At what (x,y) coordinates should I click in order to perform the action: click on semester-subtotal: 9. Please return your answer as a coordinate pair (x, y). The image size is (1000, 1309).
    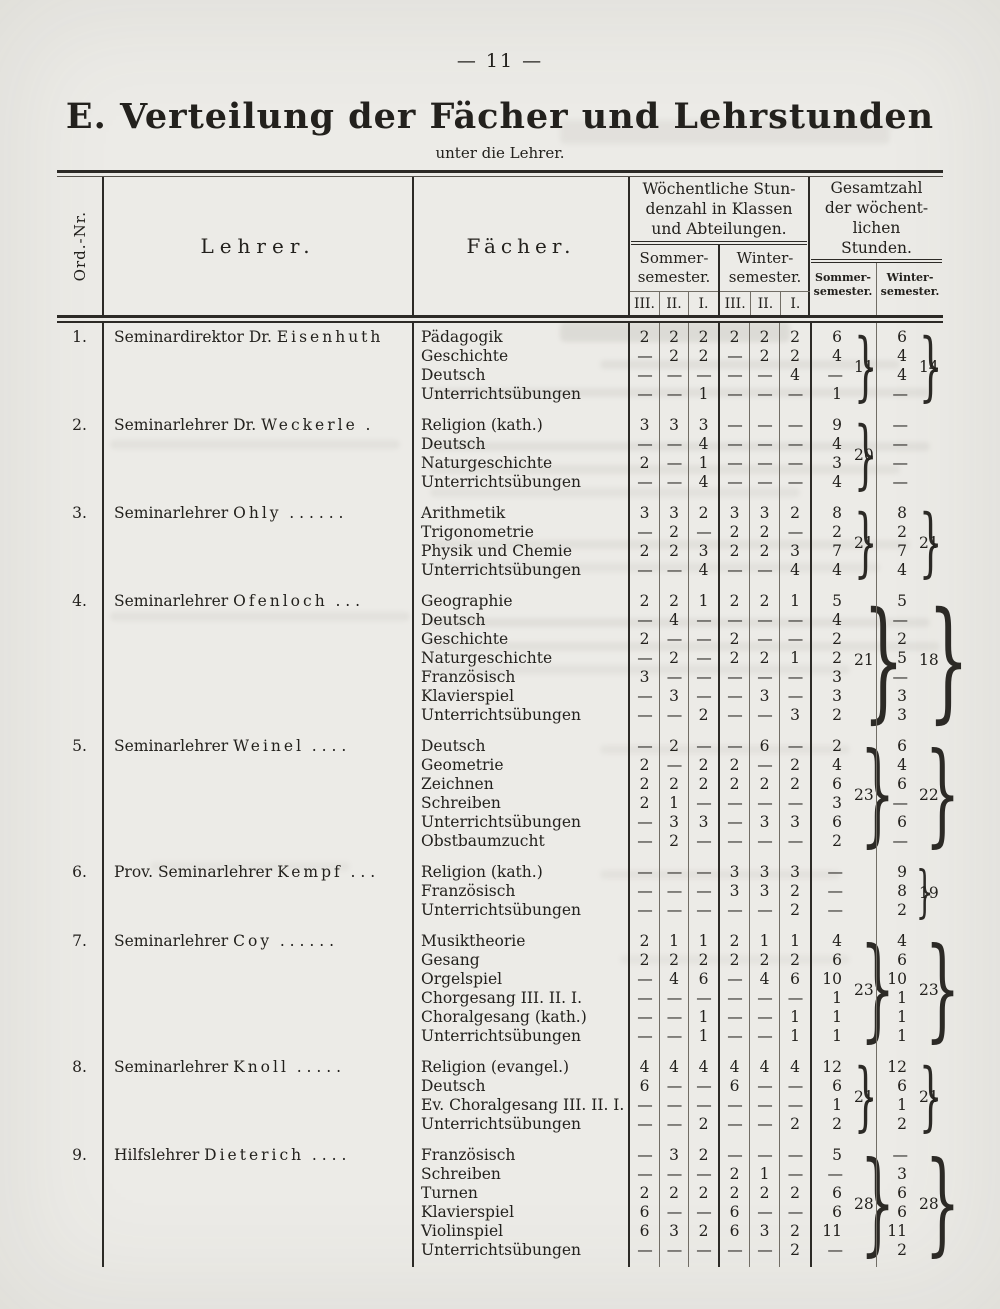
    Looking at the image, I should click on (837, 425).